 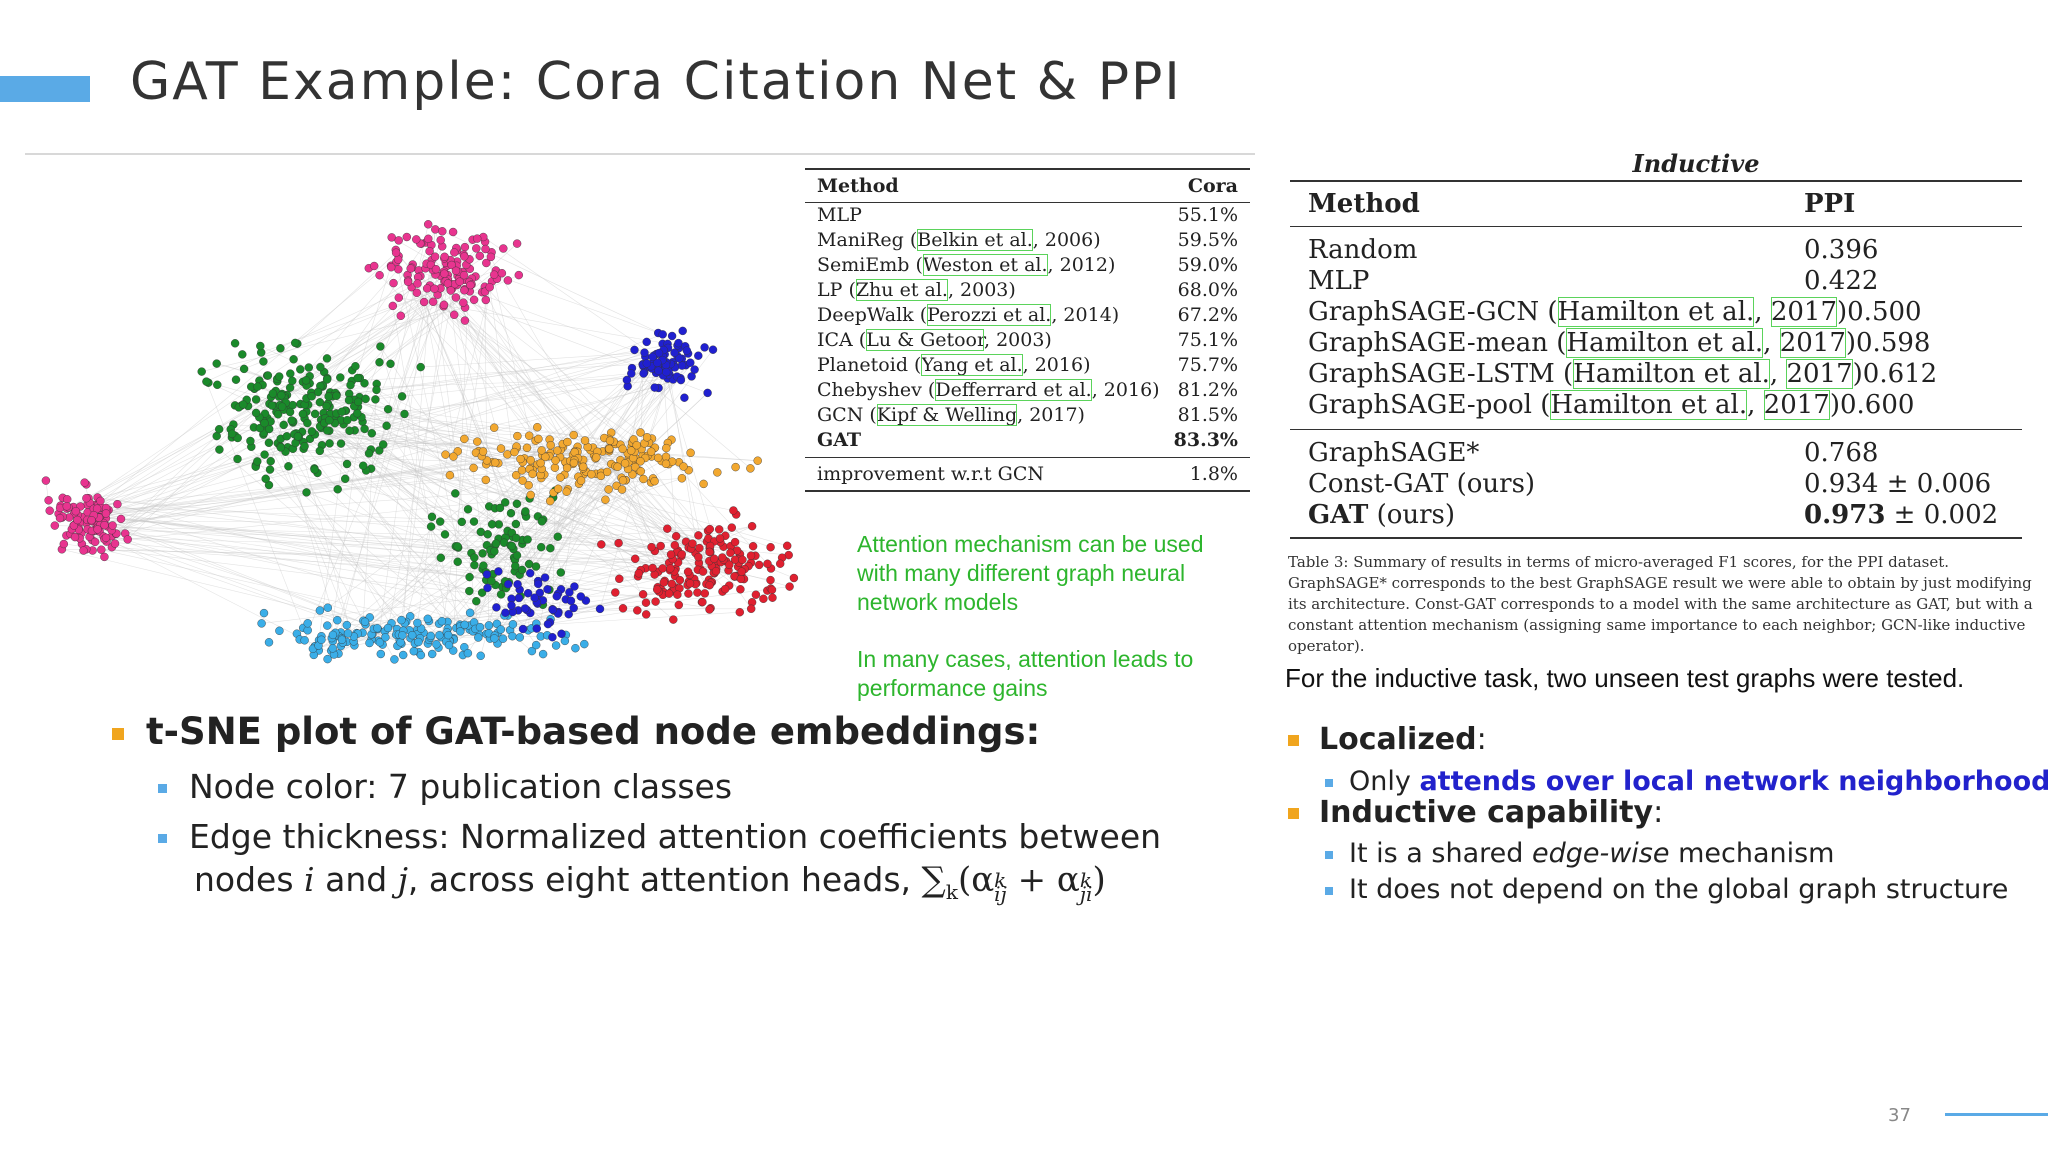 What do you see at coordinates (858, 186) in the screenshot?
I see `cora-header-method: Method` at bounding box center [858, 186].